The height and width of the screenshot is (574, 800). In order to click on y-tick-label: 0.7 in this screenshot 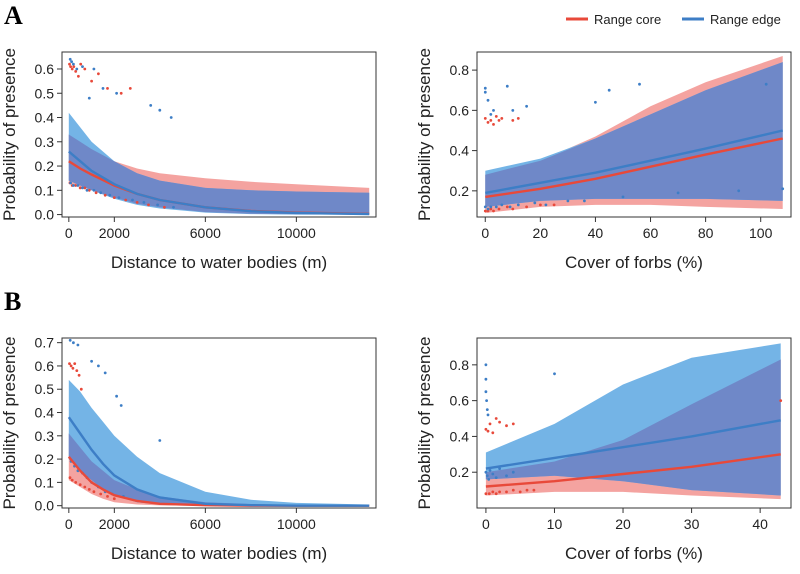, I will do `click(45, 343)`.